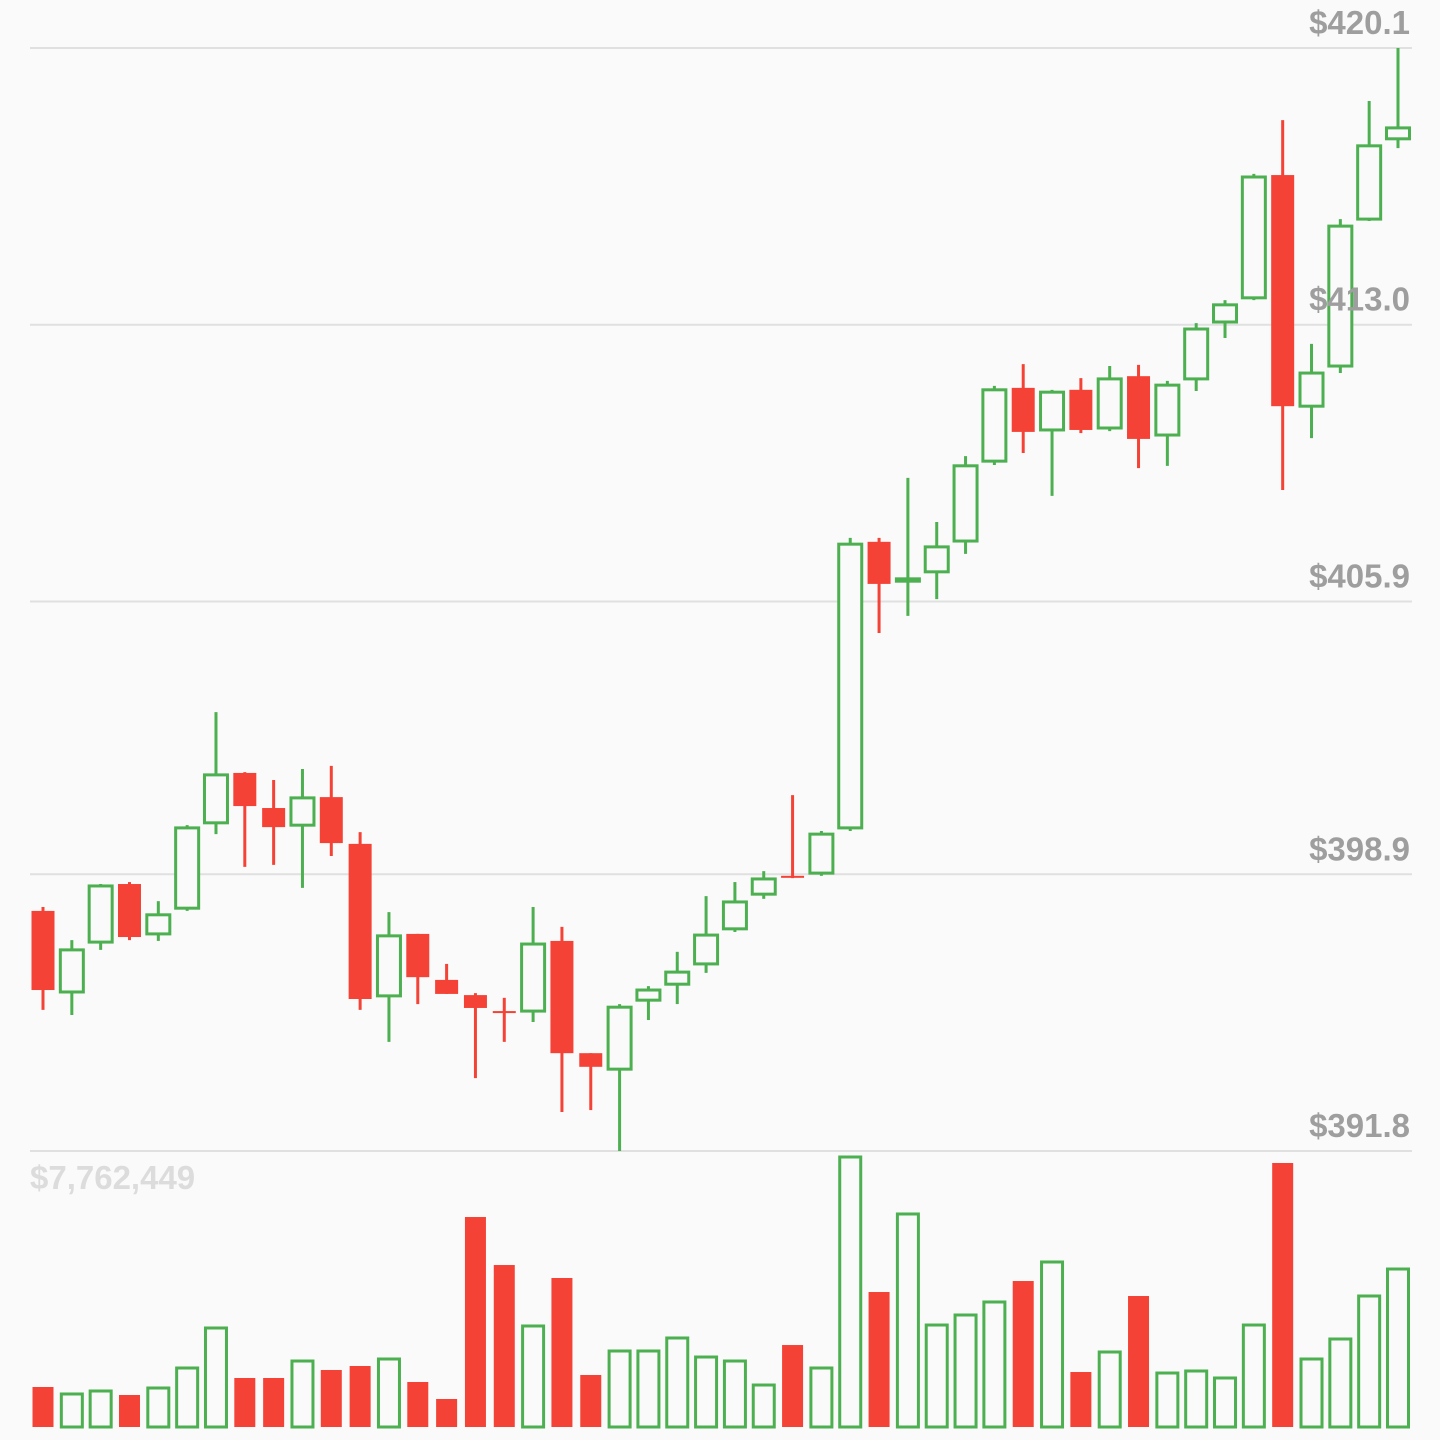 This screenshot has height=1440, width=1440. What do you see at coordinates (1359, 299) in the screenshot?
I see `y-tick-label: $413.0` at bounding box center [1359, 299].